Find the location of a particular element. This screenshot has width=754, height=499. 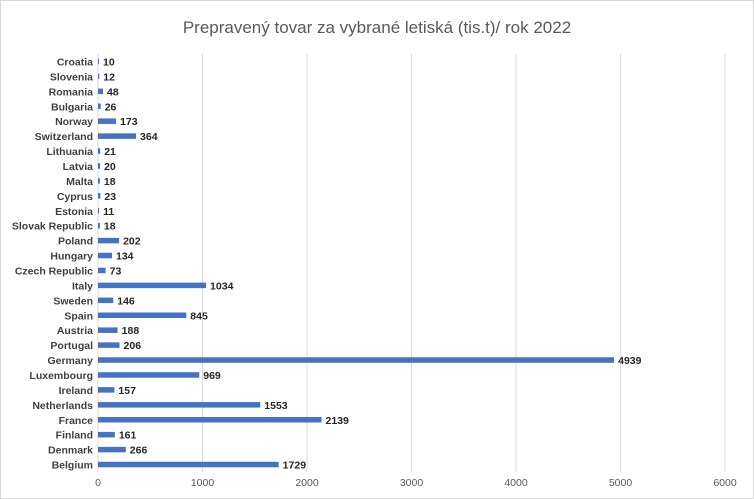

data-label: 364 is located at coordinates (149, 137).